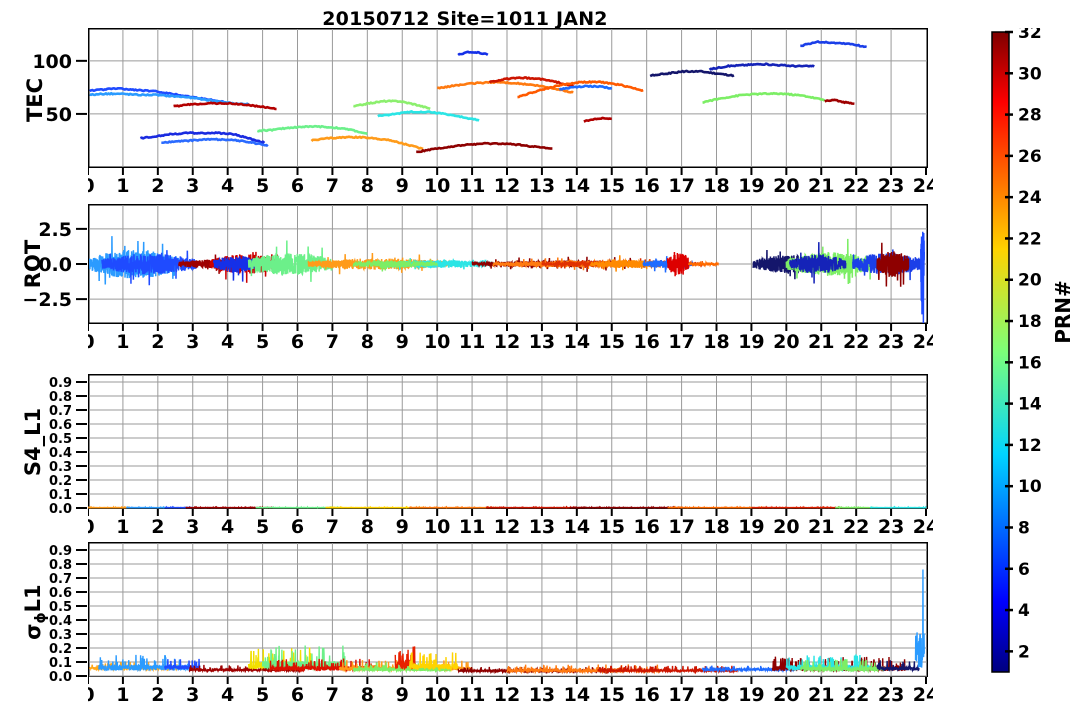  I want to click on s4l1-y-axis: 0.00.10.20.30.40.50.60.70.80.9, so click(68, 445).